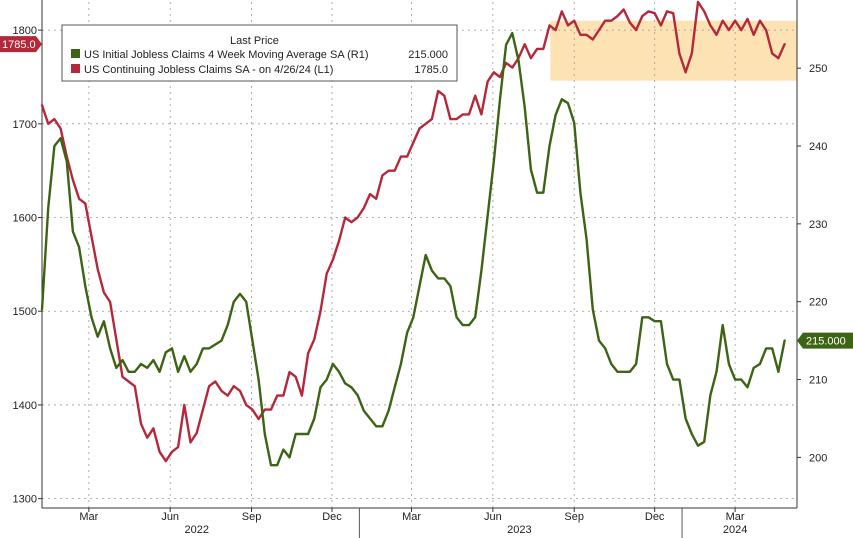 The image size is (853, 538). Describe the element at coordinates (25, 500) in the screenshot. I see `y-left-tick-label: 1300` at that location.